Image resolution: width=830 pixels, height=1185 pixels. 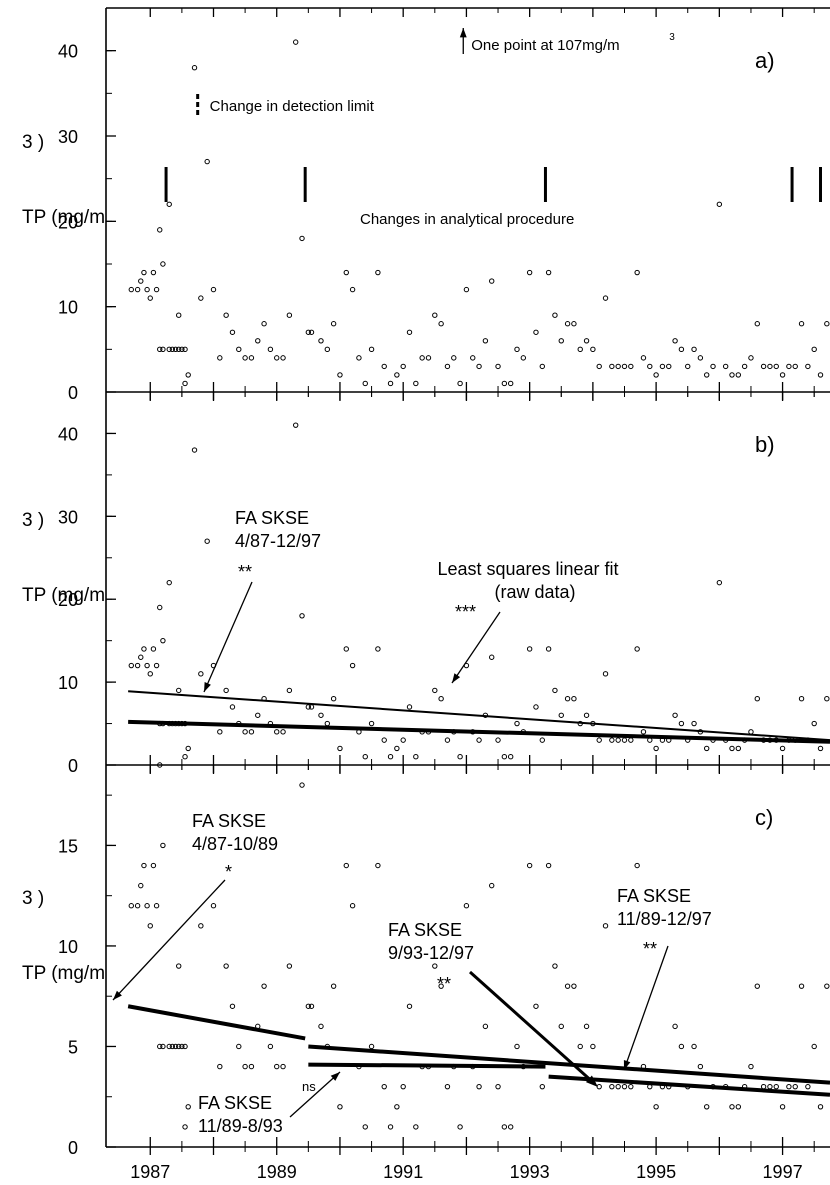 What do you see at coordinates (63, 595) in the screenshot?
I see `y-axis-label: TP (mg/m` at bounding box center [63, 595].